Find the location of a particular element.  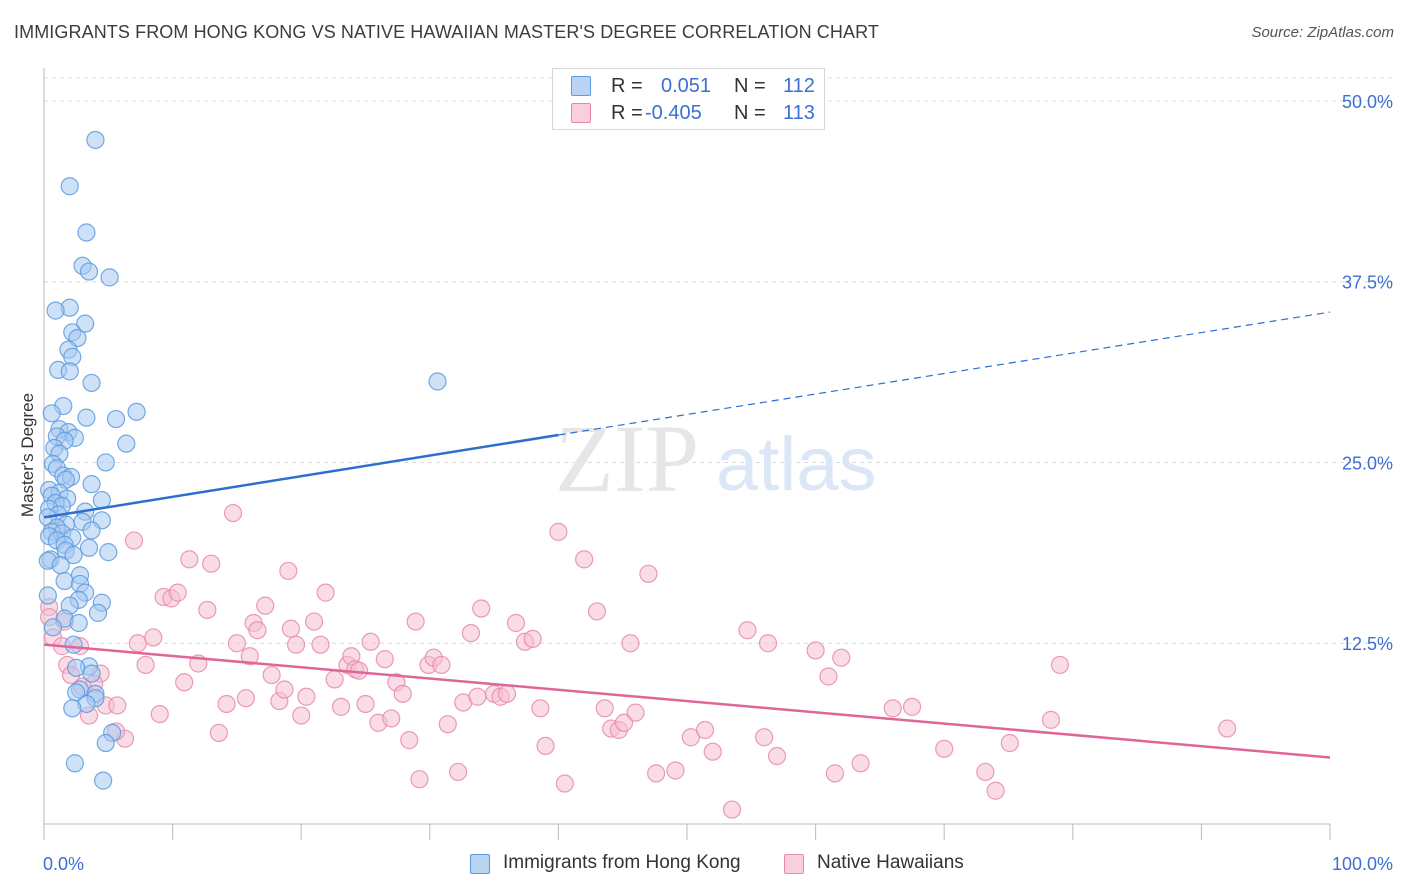

trend-line-hong-kong-extension is located at coordinates (944, 373).